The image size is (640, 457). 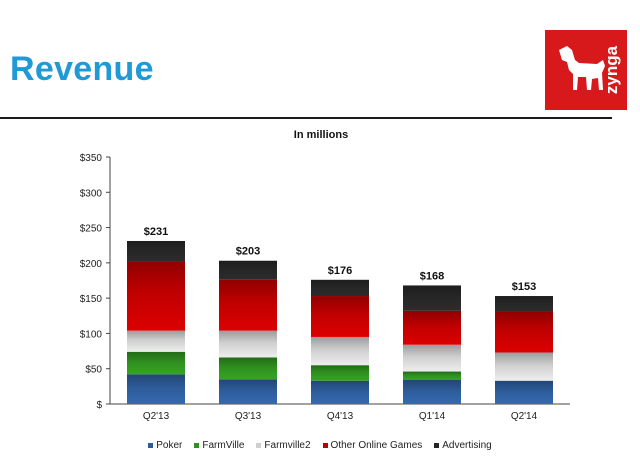 What do you see at coordinates (91, 229) in the screenshot?
I see `y-tick-label: $250` at bounding box center [91, 229].